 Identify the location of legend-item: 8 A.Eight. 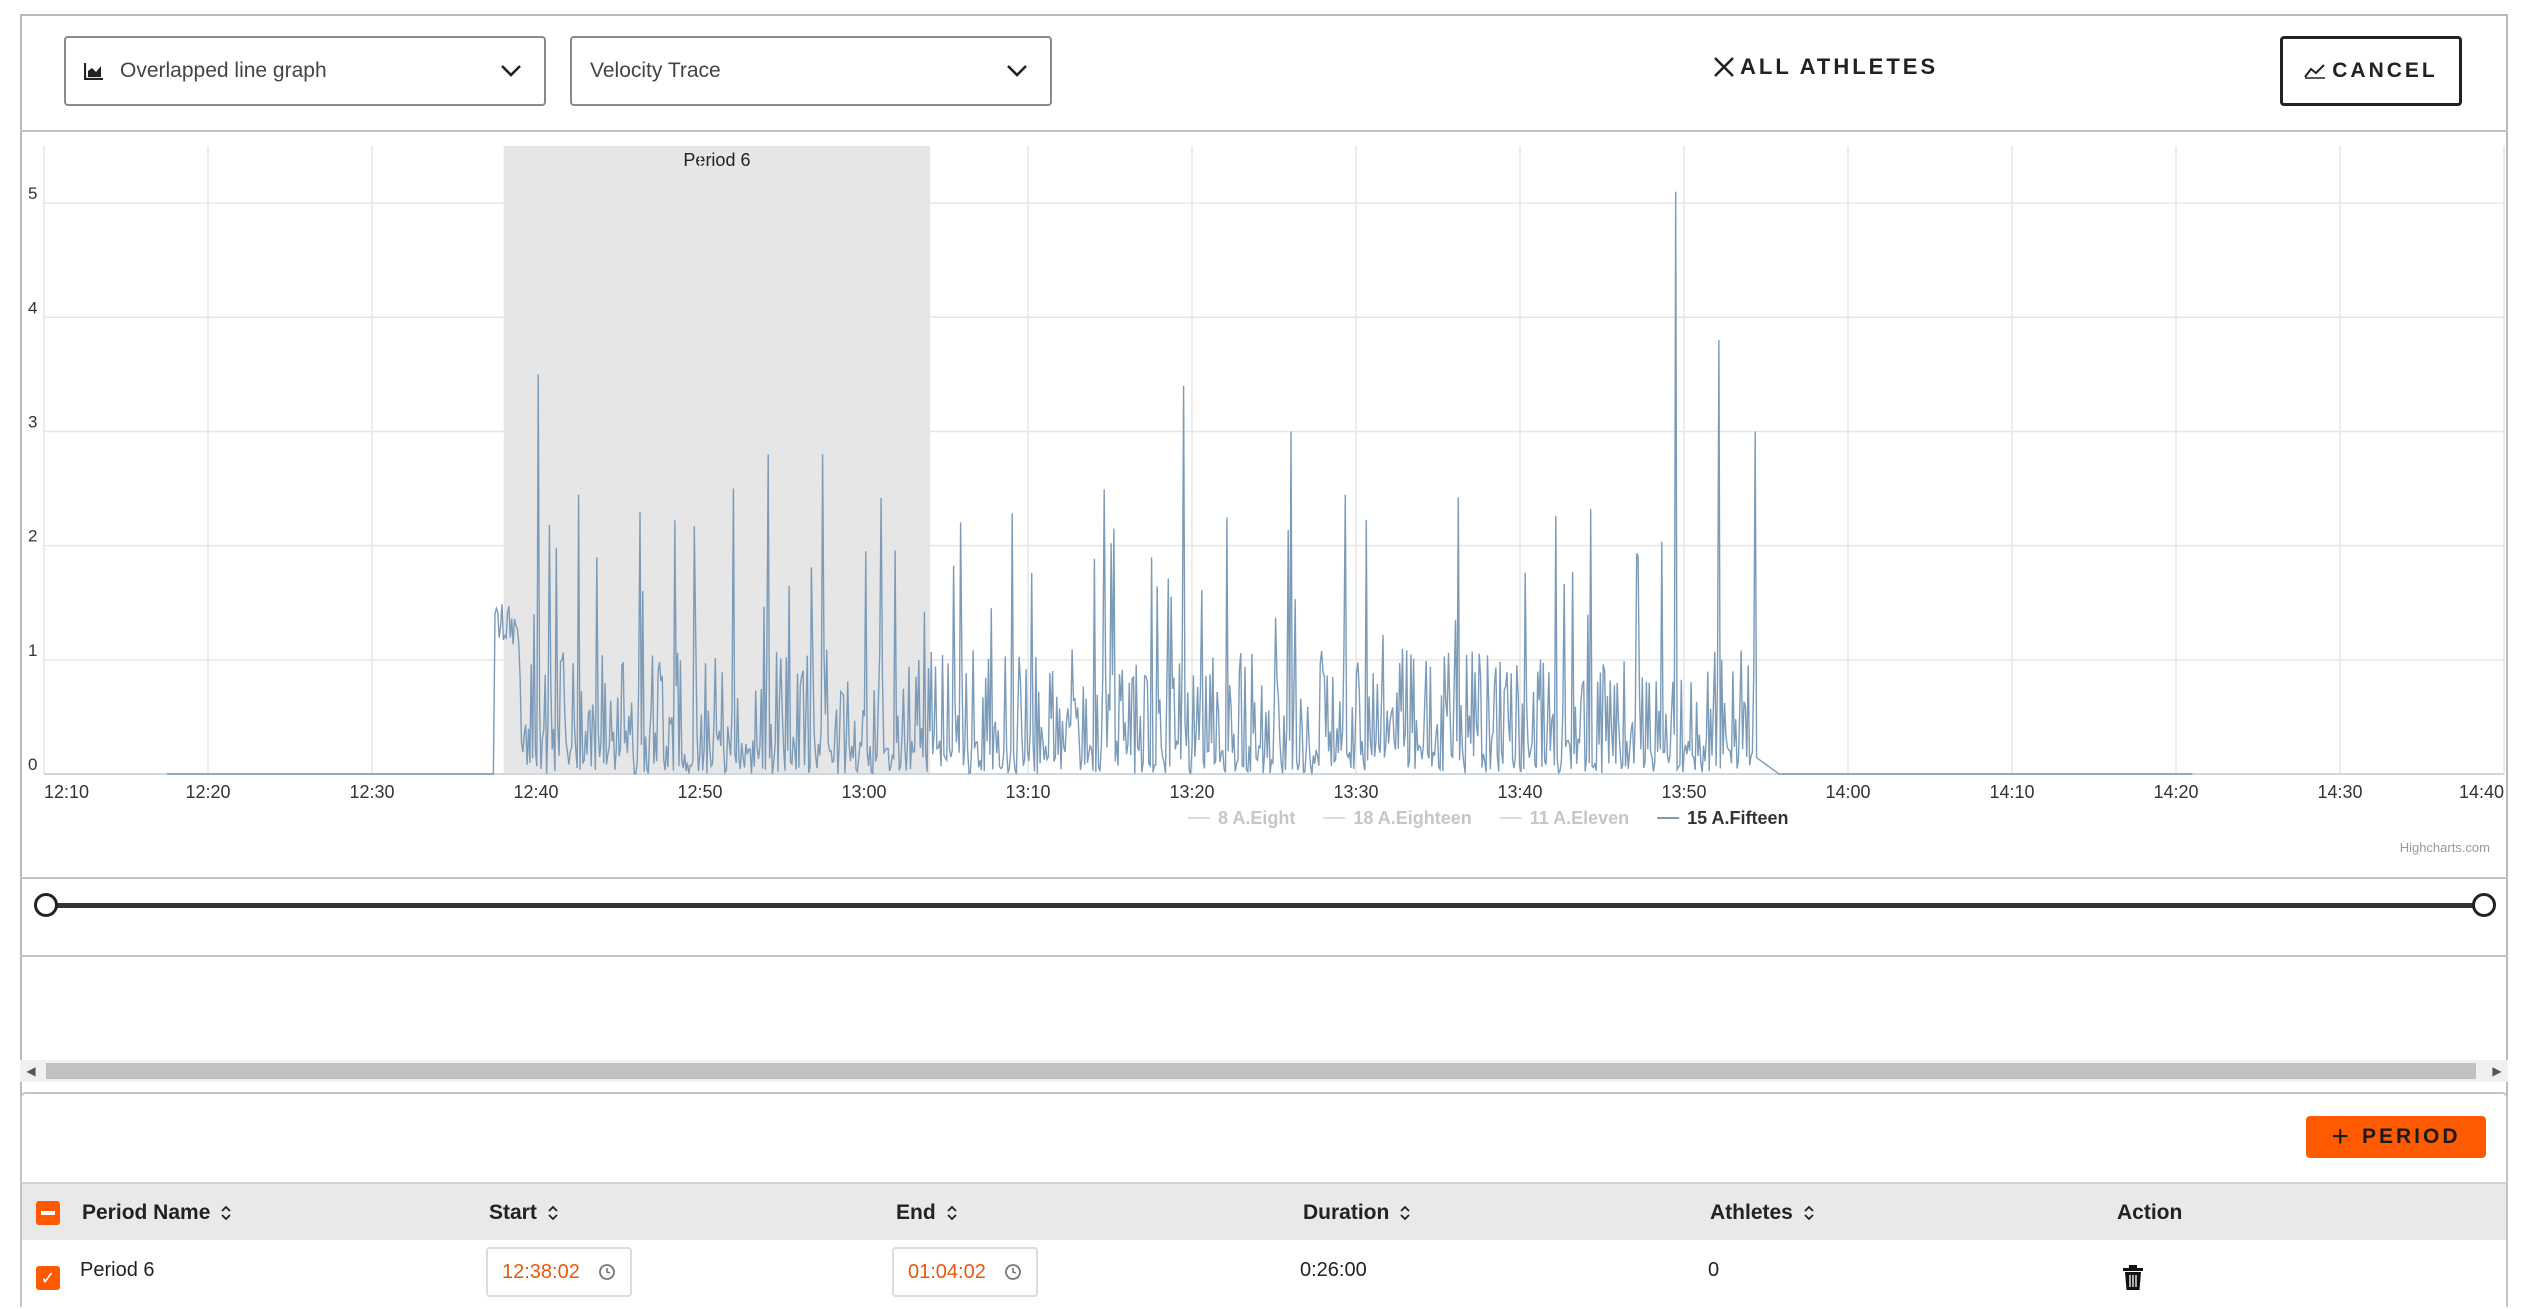
(1256, 818).